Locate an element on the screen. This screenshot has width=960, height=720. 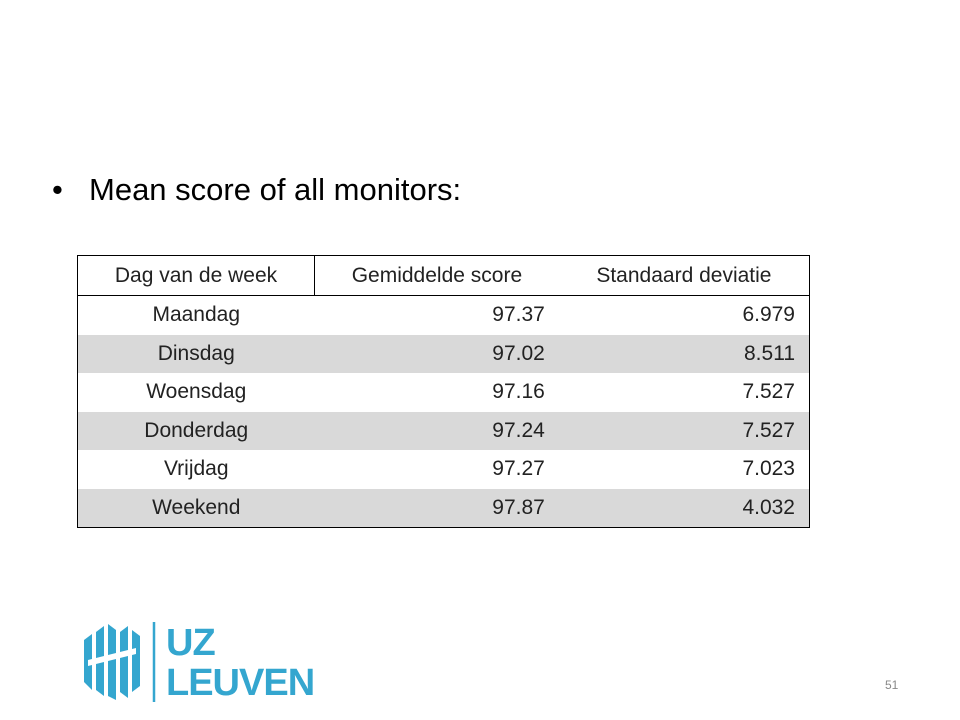
table-cell: 97.16 is located at coordinates (518, 392).